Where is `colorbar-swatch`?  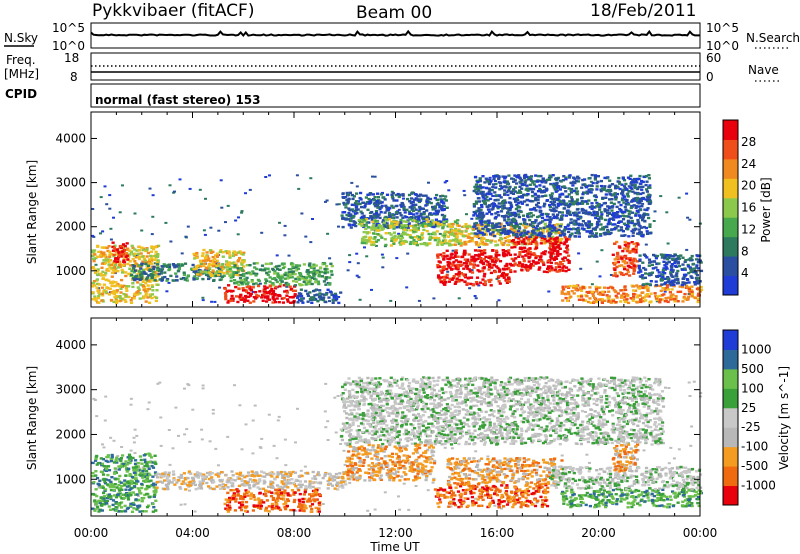
colorbar-swatch is located at coordinates (730, 130).